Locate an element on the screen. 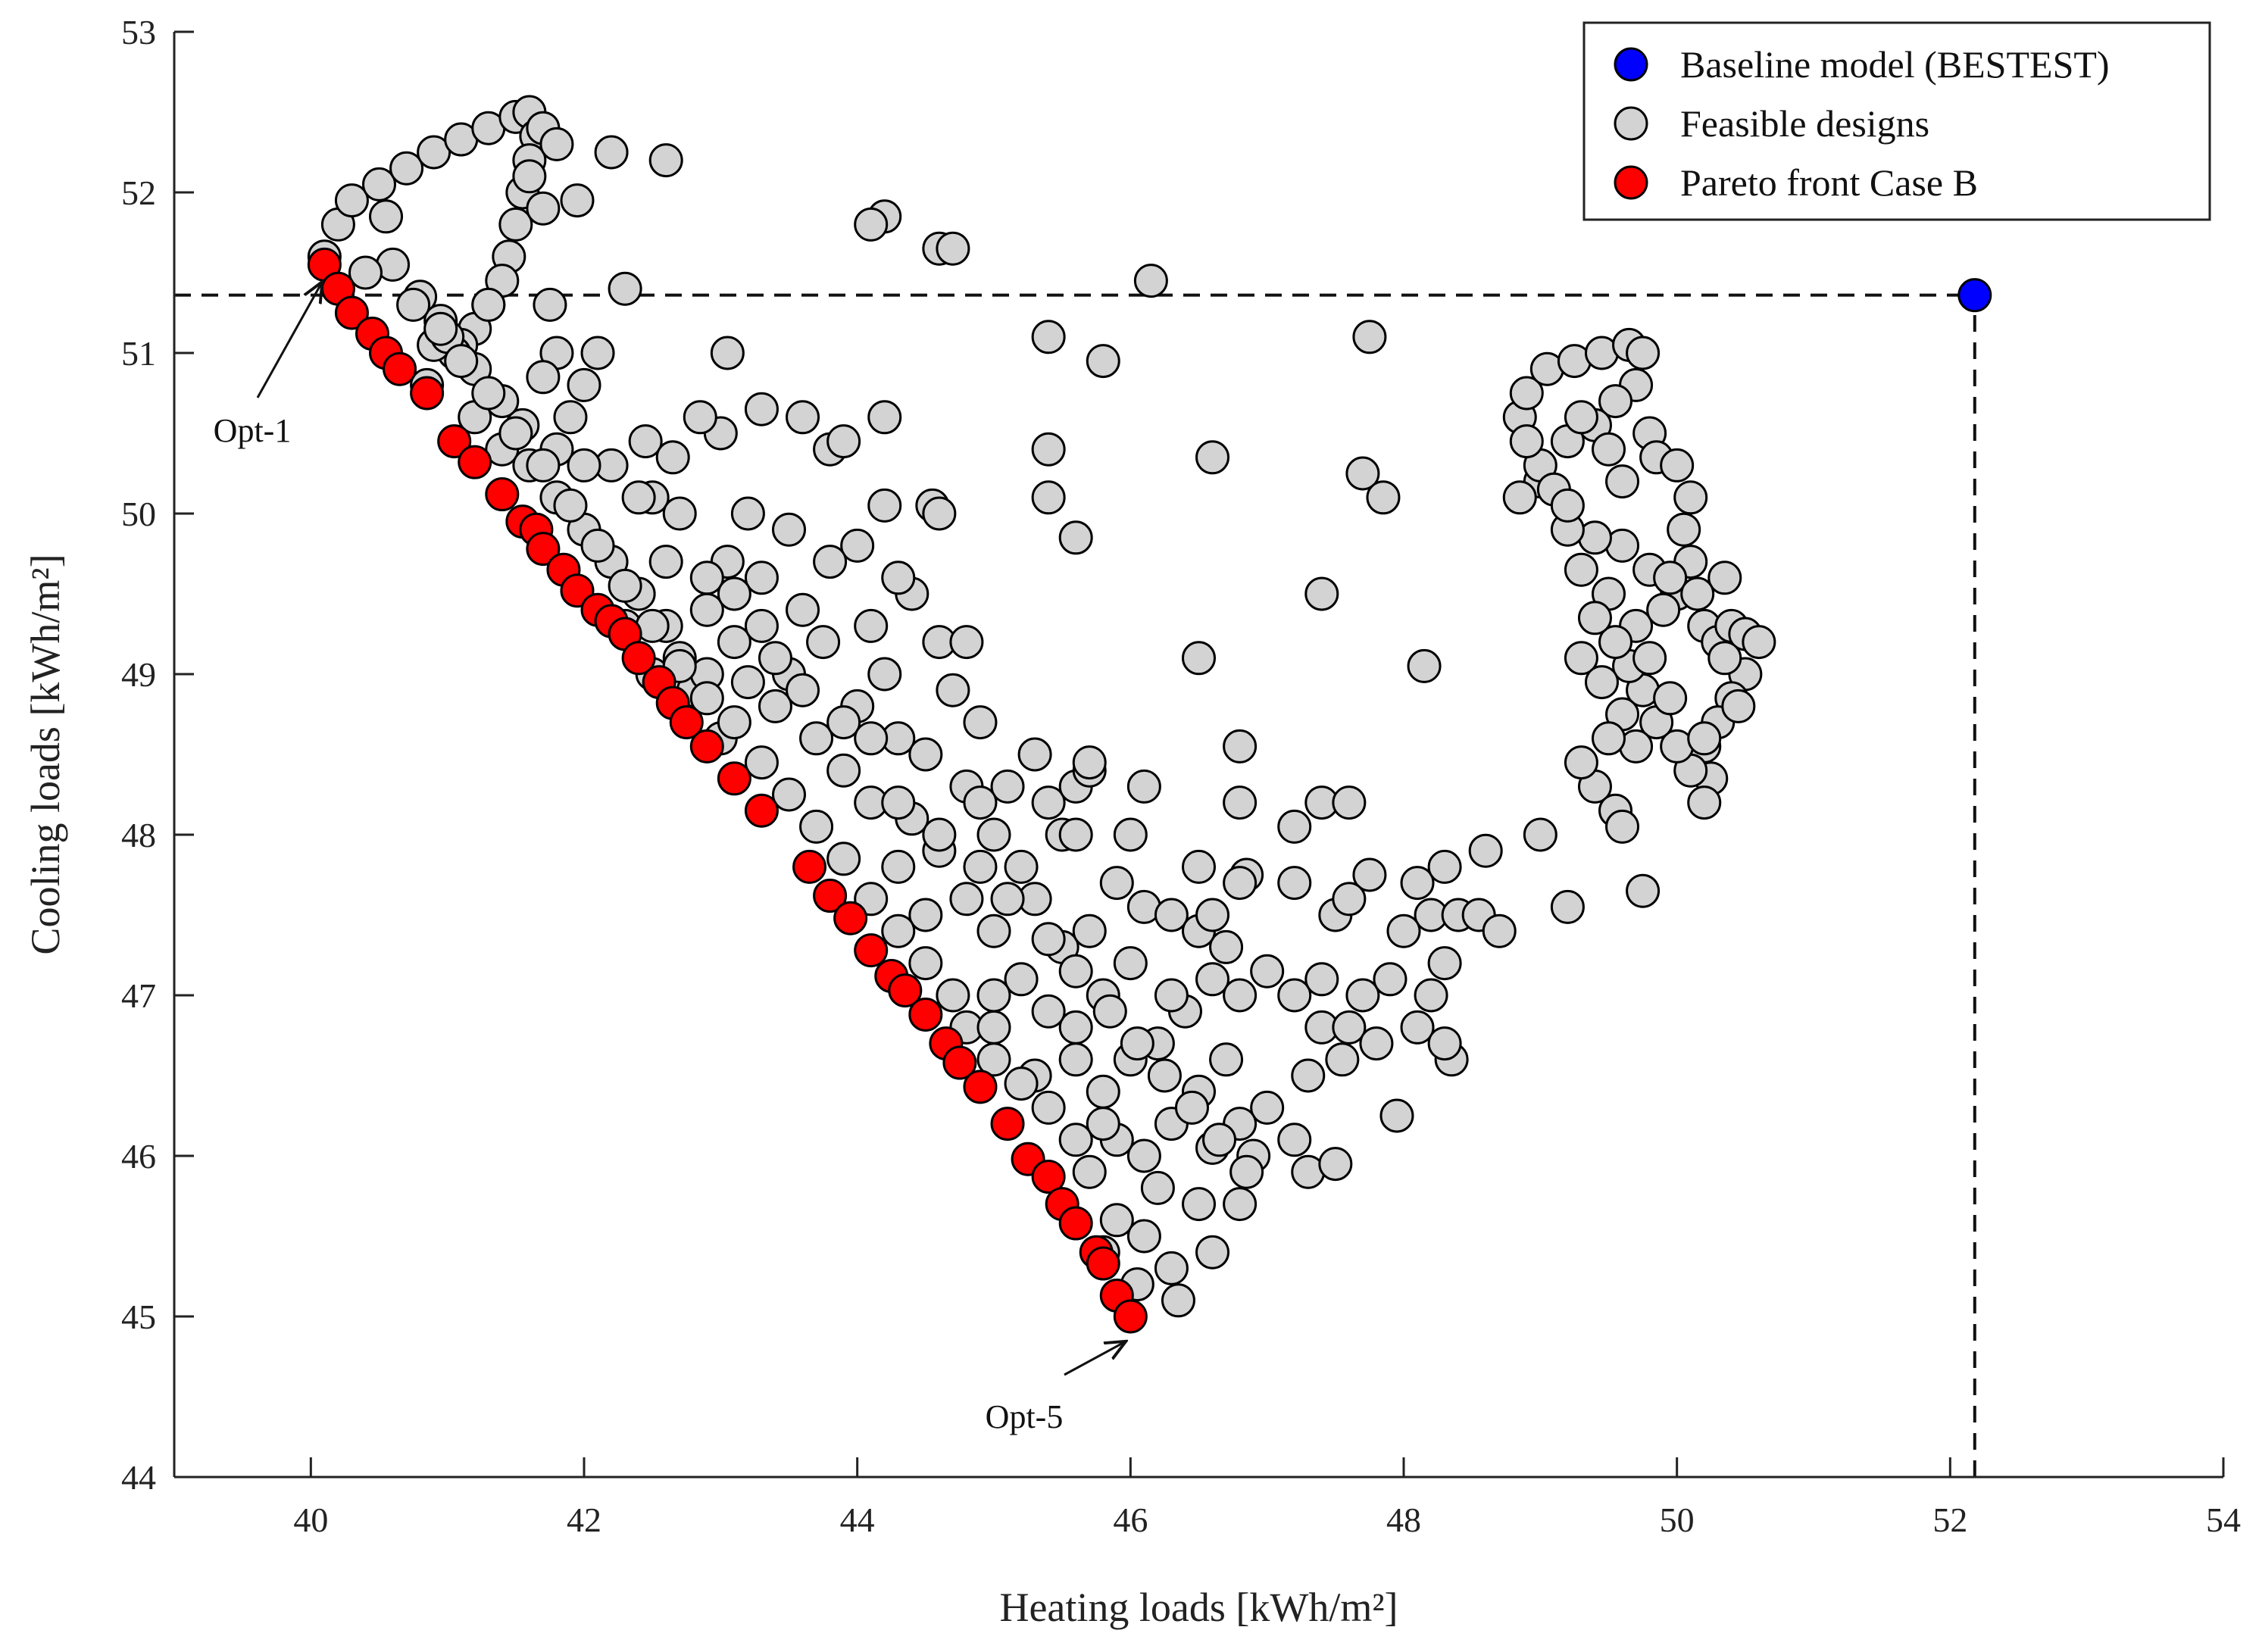  y-axis-title: Cooling loads [kWh/m²] is located at coordinates (45, 754).